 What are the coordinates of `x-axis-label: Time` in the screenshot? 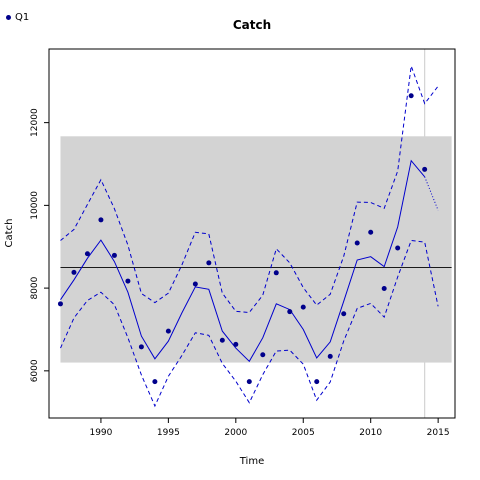 It's located at (251, 461).